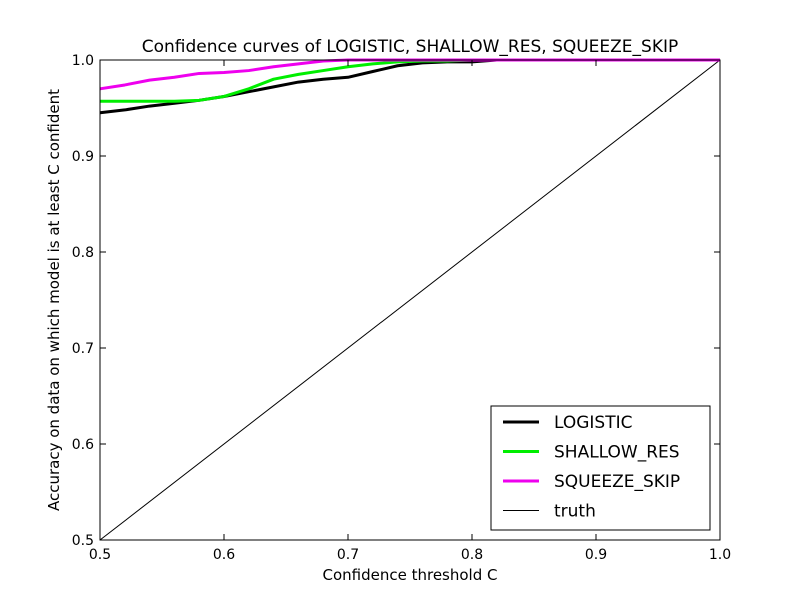 The height and width of the screenshot is (600, 800). I want to click on y-tick-label: 0.7, so click(83, 349).